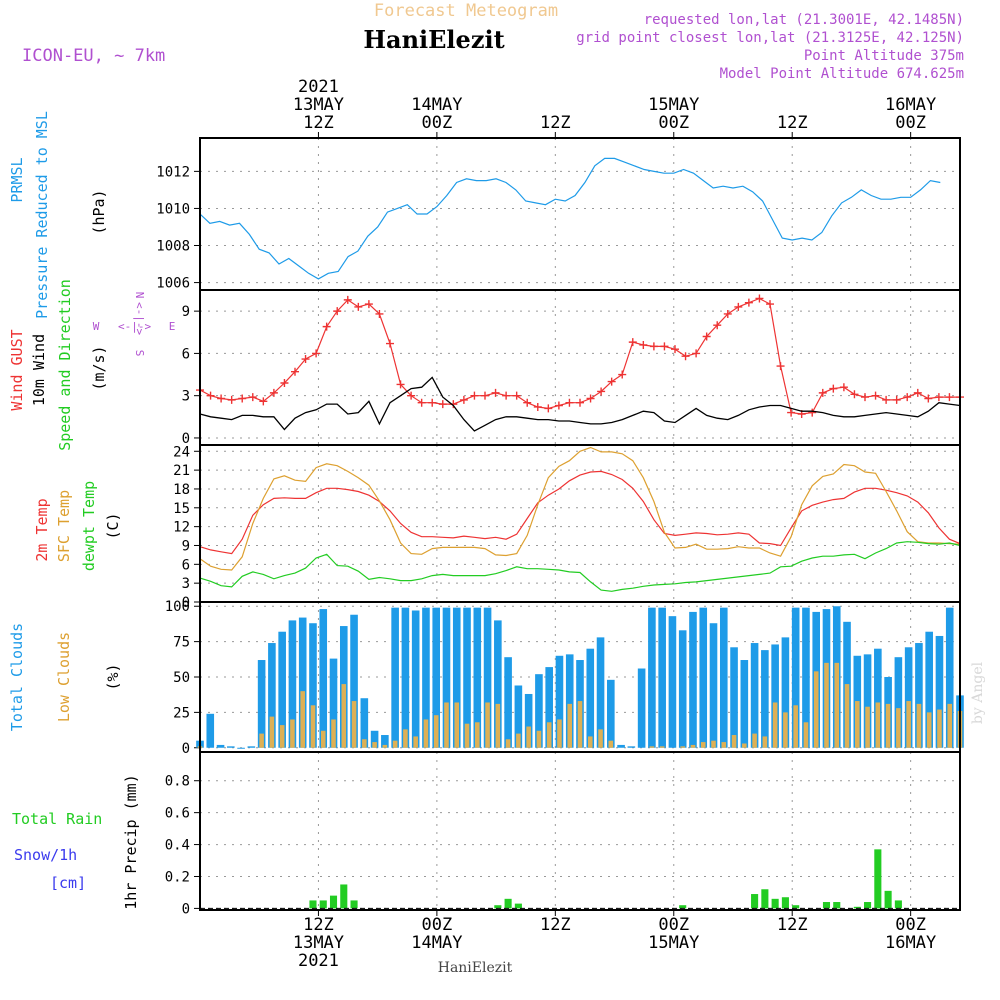 The image size is (1000, 1000). I want to click on wind-direction-label: Speed and Direction, so click(65, 365).